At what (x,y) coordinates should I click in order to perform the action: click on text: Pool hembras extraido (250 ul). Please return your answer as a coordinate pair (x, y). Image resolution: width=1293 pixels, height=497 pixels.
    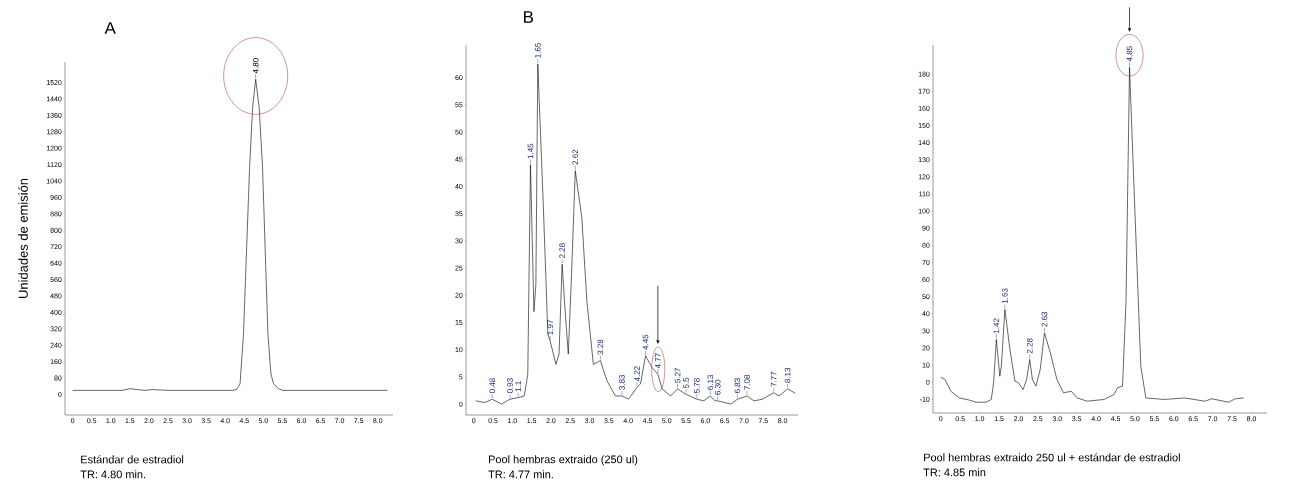
    Looking at the image, I should click on (563, 460).